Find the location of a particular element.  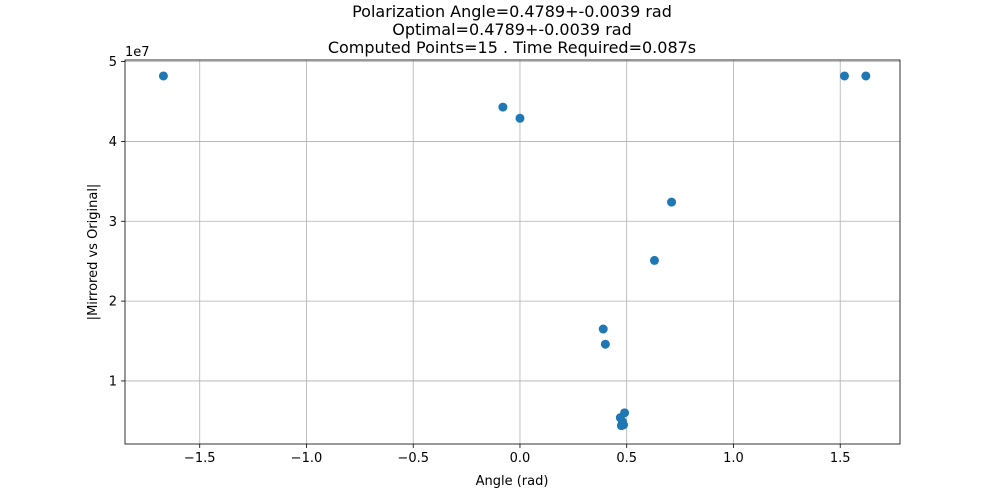

y-tick-label: 4 is located at coordinates (113, 142).